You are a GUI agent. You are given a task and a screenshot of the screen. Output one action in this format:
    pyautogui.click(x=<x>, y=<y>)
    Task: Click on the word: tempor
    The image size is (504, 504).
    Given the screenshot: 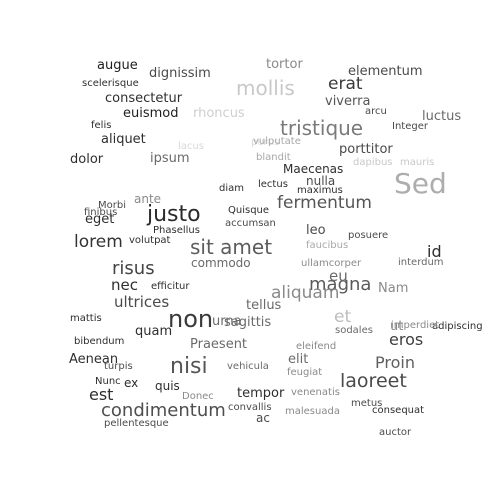 What is the action you would take?
    pyautogui.click(x=261, y=393)
    